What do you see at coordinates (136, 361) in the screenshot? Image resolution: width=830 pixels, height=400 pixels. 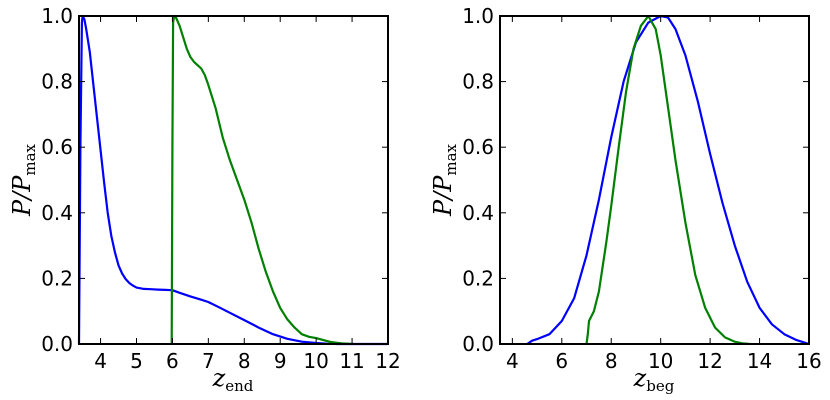 I see `left-x-tick-label: 5` at bounding box center [136, 361].